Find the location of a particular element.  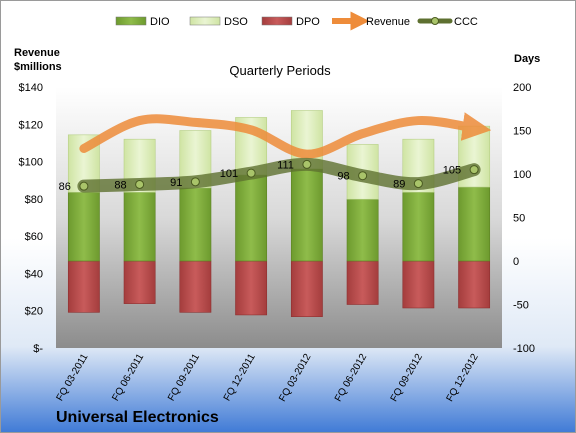

legend-label: Revenue is located at coordinates (388, 22).